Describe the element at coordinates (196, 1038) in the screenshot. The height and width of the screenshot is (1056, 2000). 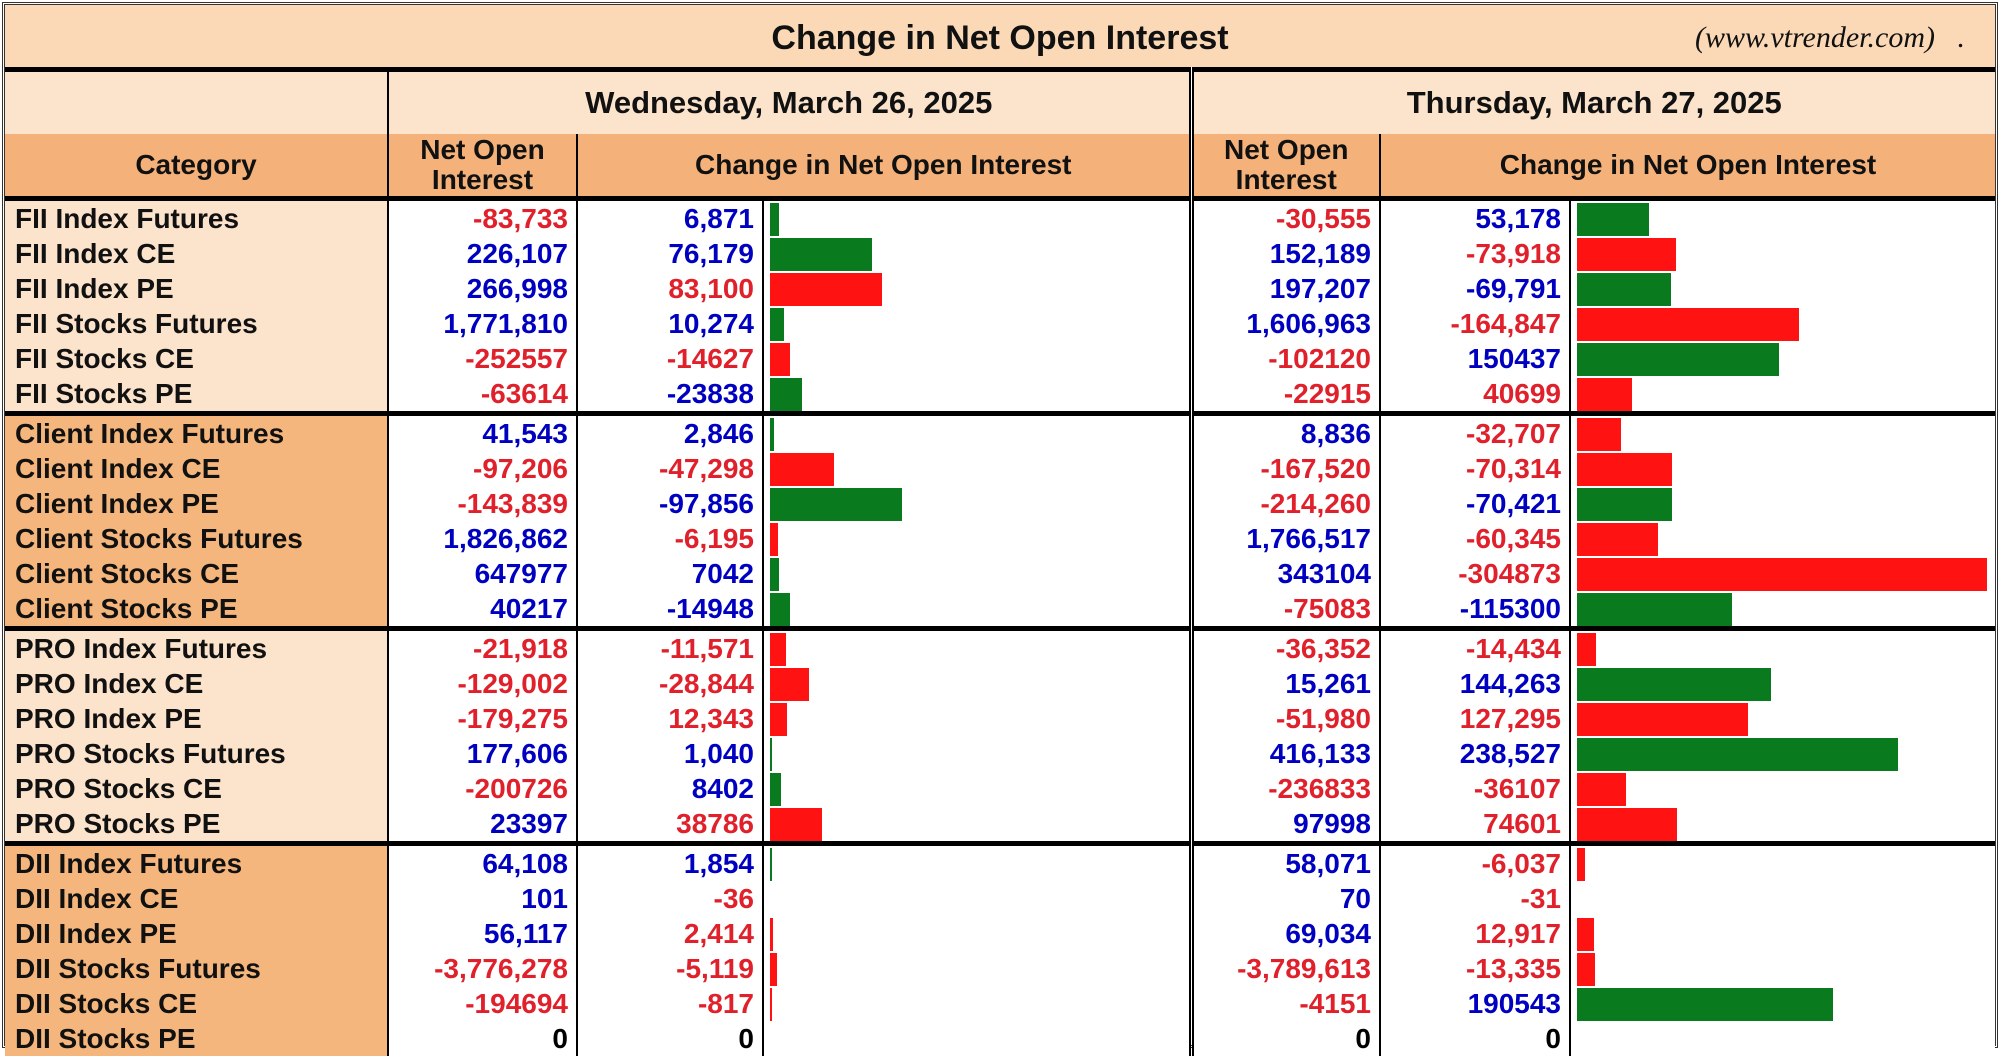
I see `category-label: DII Stocks PE` at that location.